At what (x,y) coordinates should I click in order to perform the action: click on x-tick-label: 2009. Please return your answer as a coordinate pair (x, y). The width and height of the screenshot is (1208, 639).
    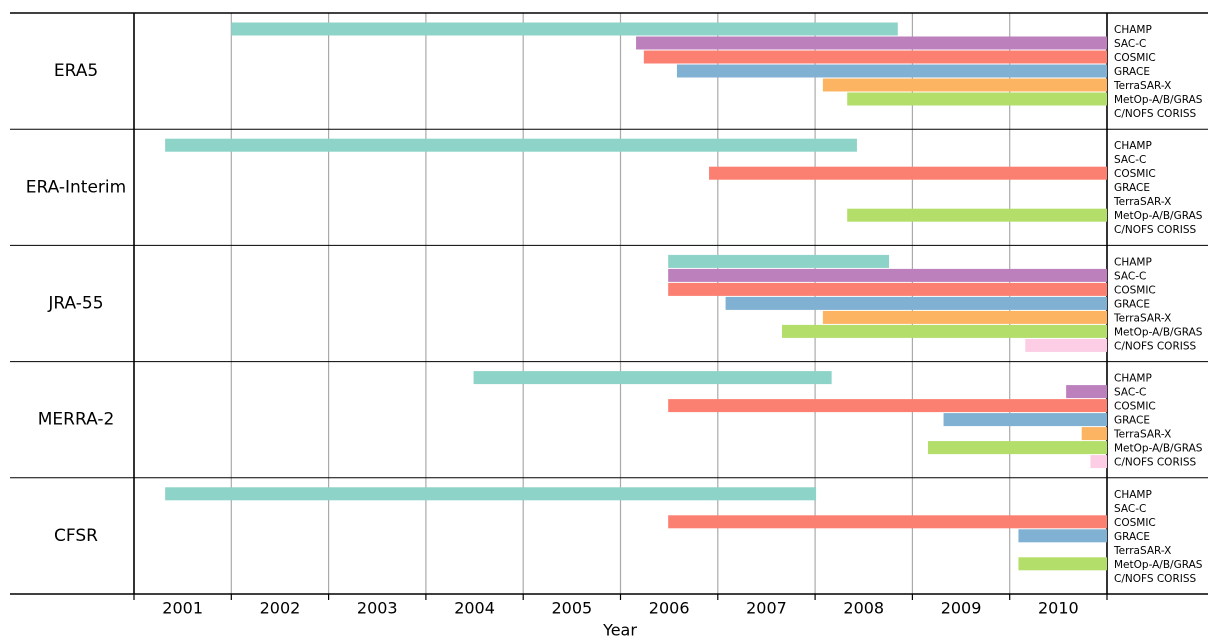
    Looking at the image, I should click on (961, 608).